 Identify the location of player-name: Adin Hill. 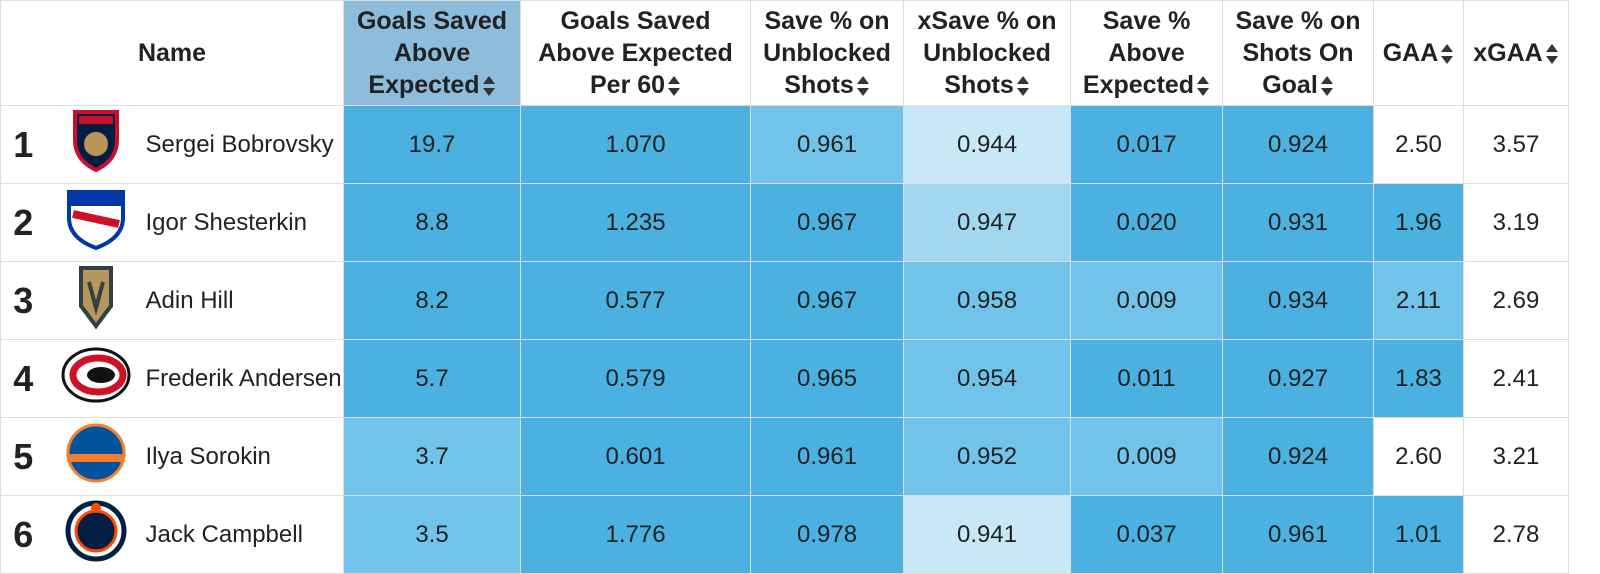
(245, 300).